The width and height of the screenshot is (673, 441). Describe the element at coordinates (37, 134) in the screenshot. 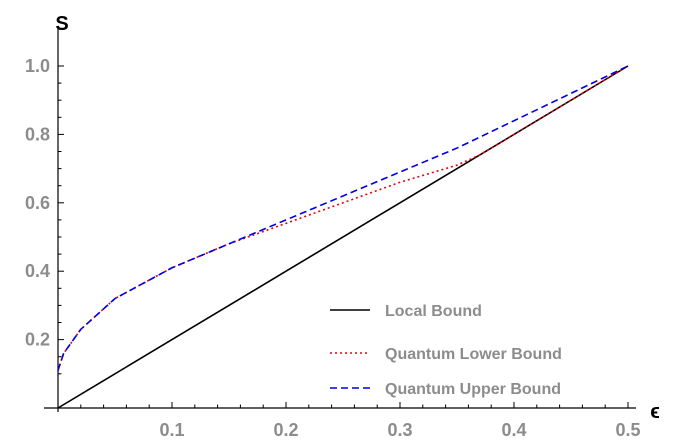

I see `y-tick-label: 0.8` at that location.